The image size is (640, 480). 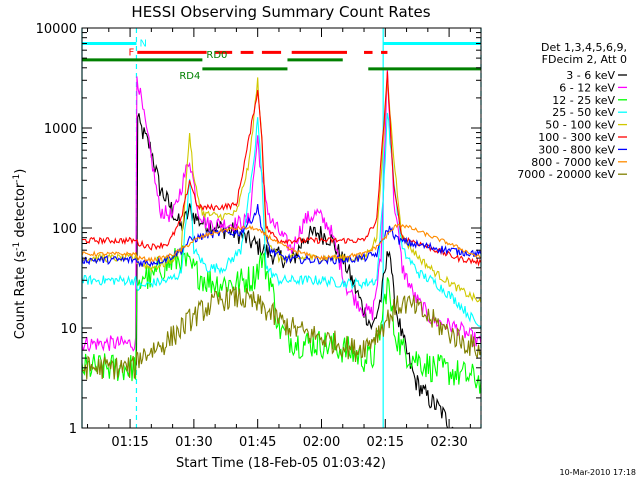 What do you see at coordinates (587, 87) in the screenshot?
I see `legend-label-1: 6 - 12 keV` at bounding box center [587, 87].